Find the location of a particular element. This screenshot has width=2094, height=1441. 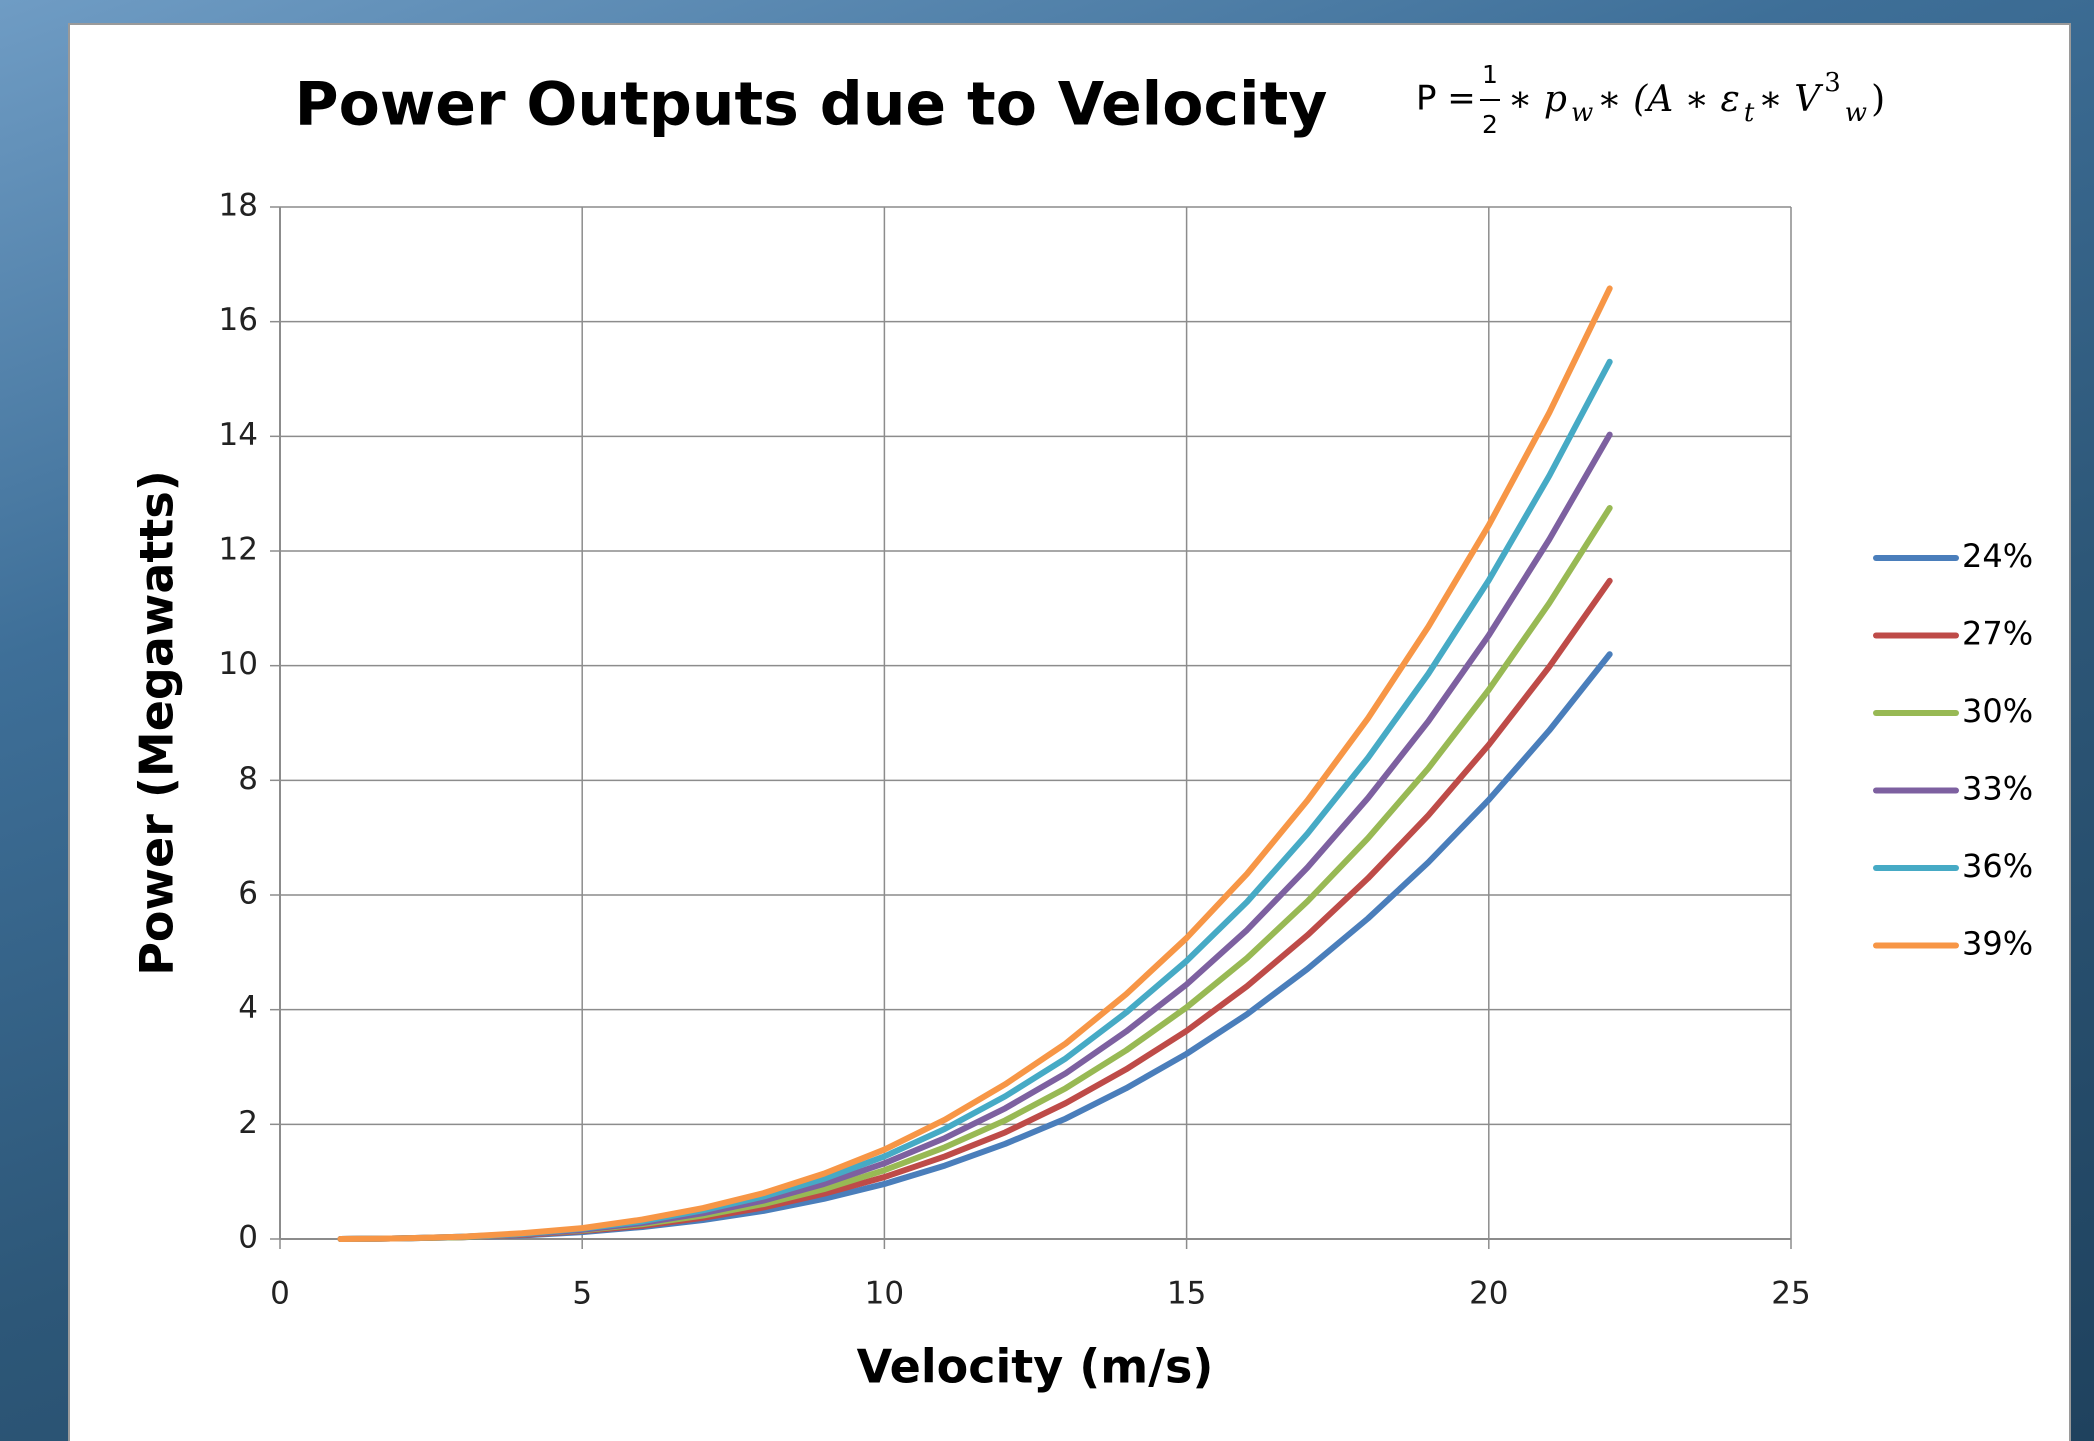

x-tick-label: 10 is located at coordinates (884, 1294).